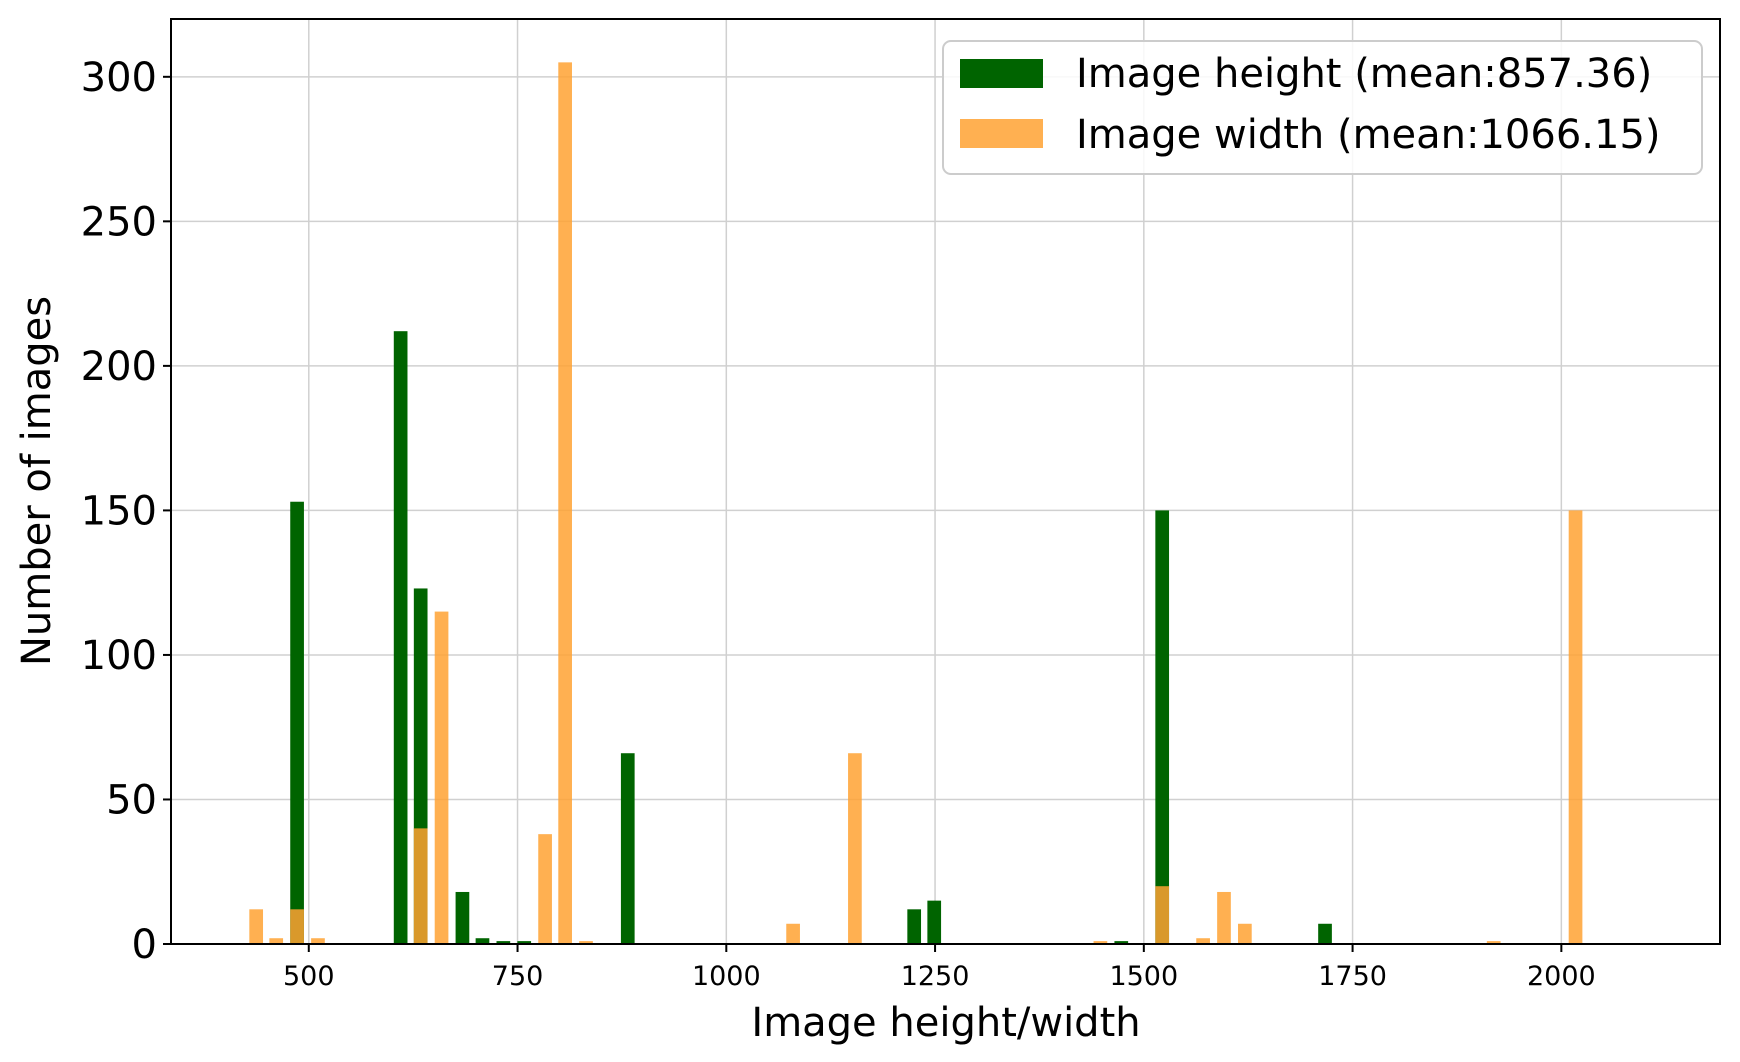 The width and height of the screenshot is (1740, 1062). I want to click on x-axis-title: Image height/width, so click(945, 1023).